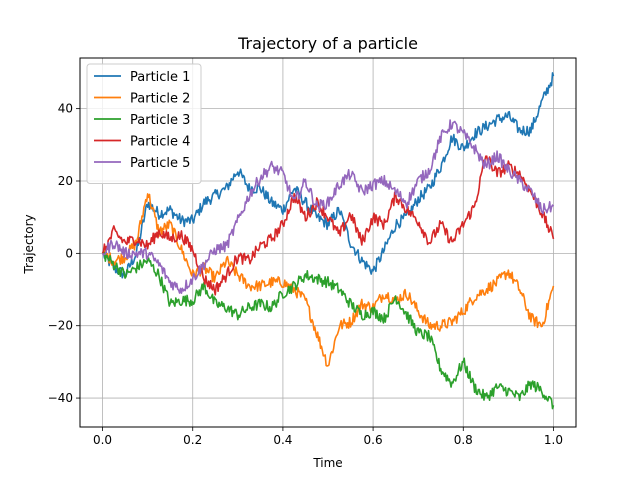  What do you see at coordinates (65, 109) in the screenshot?
I see `y-tick-label: 40` at bounding box center [65, 109].